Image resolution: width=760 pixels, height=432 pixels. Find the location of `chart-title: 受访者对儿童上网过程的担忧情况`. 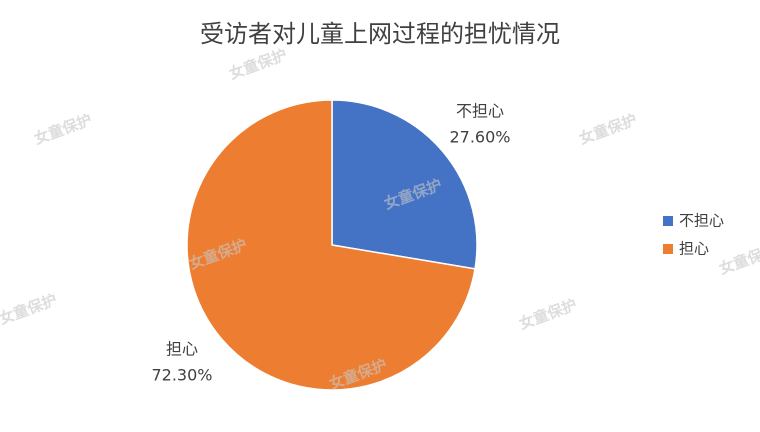

chart-title: 受访者对儿童上网过程的担忧情况 is located at coordinates (380, 34).